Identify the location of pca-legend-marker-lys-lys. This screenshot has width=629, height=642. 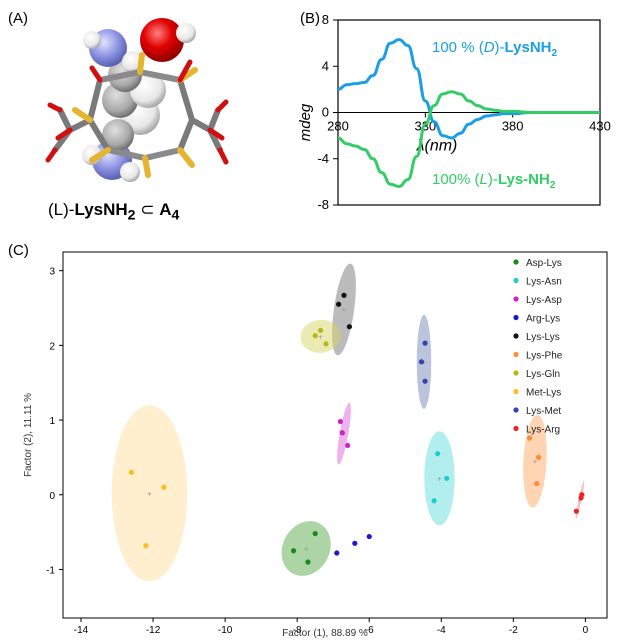
(516, 336).